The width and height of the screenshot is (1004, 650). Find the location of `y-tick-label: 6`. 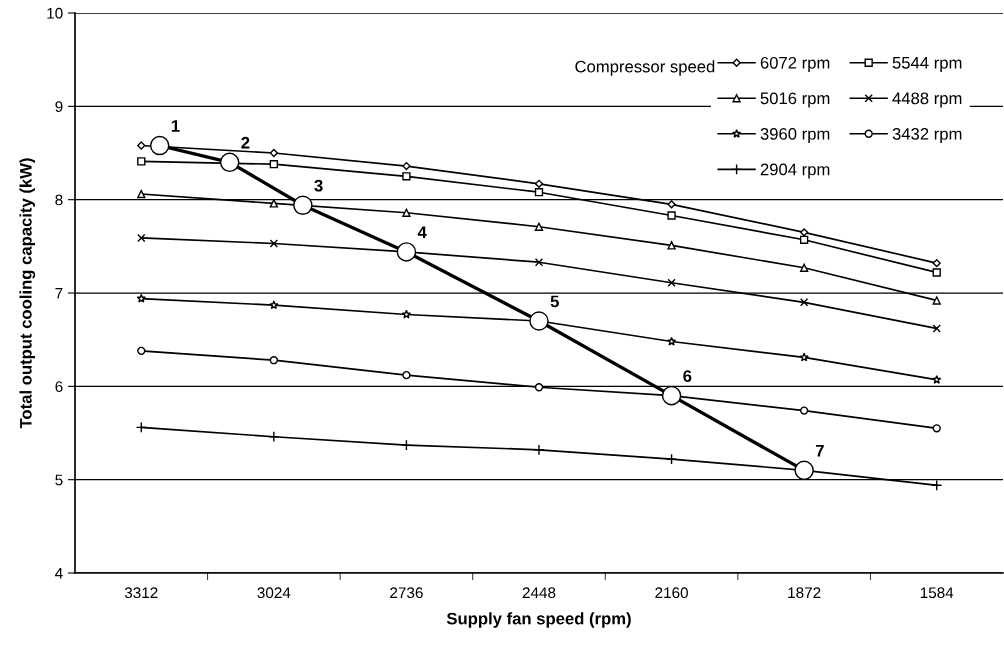

y-tick-label: 6 is located at coordinates (59, 387).